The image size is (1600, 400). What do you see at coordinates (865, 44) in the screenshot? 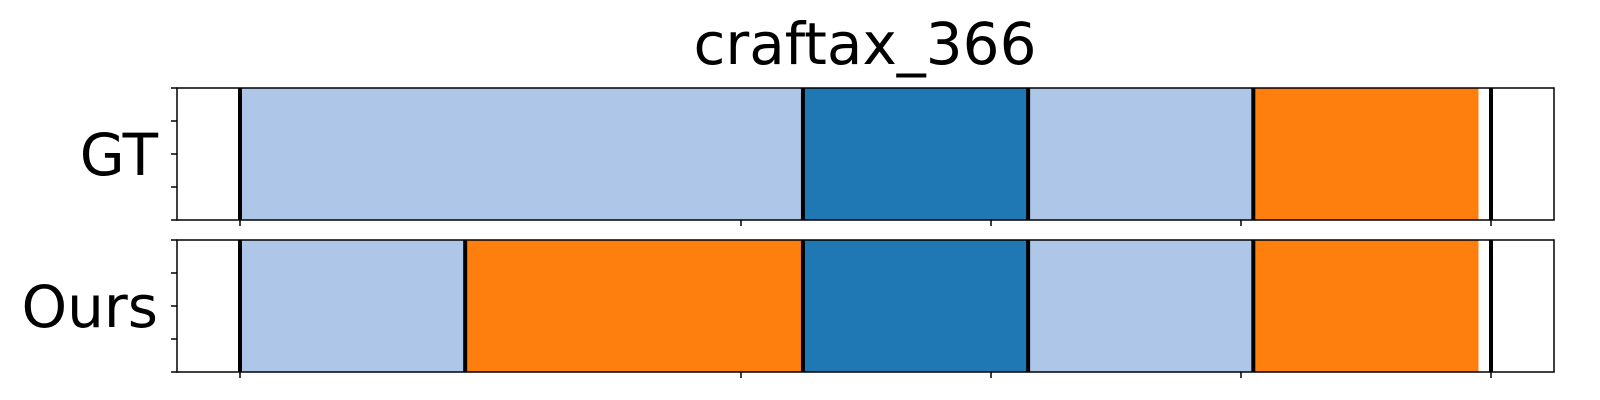
I see `chart-title: craftax_366` at bounding box center [865, 44].